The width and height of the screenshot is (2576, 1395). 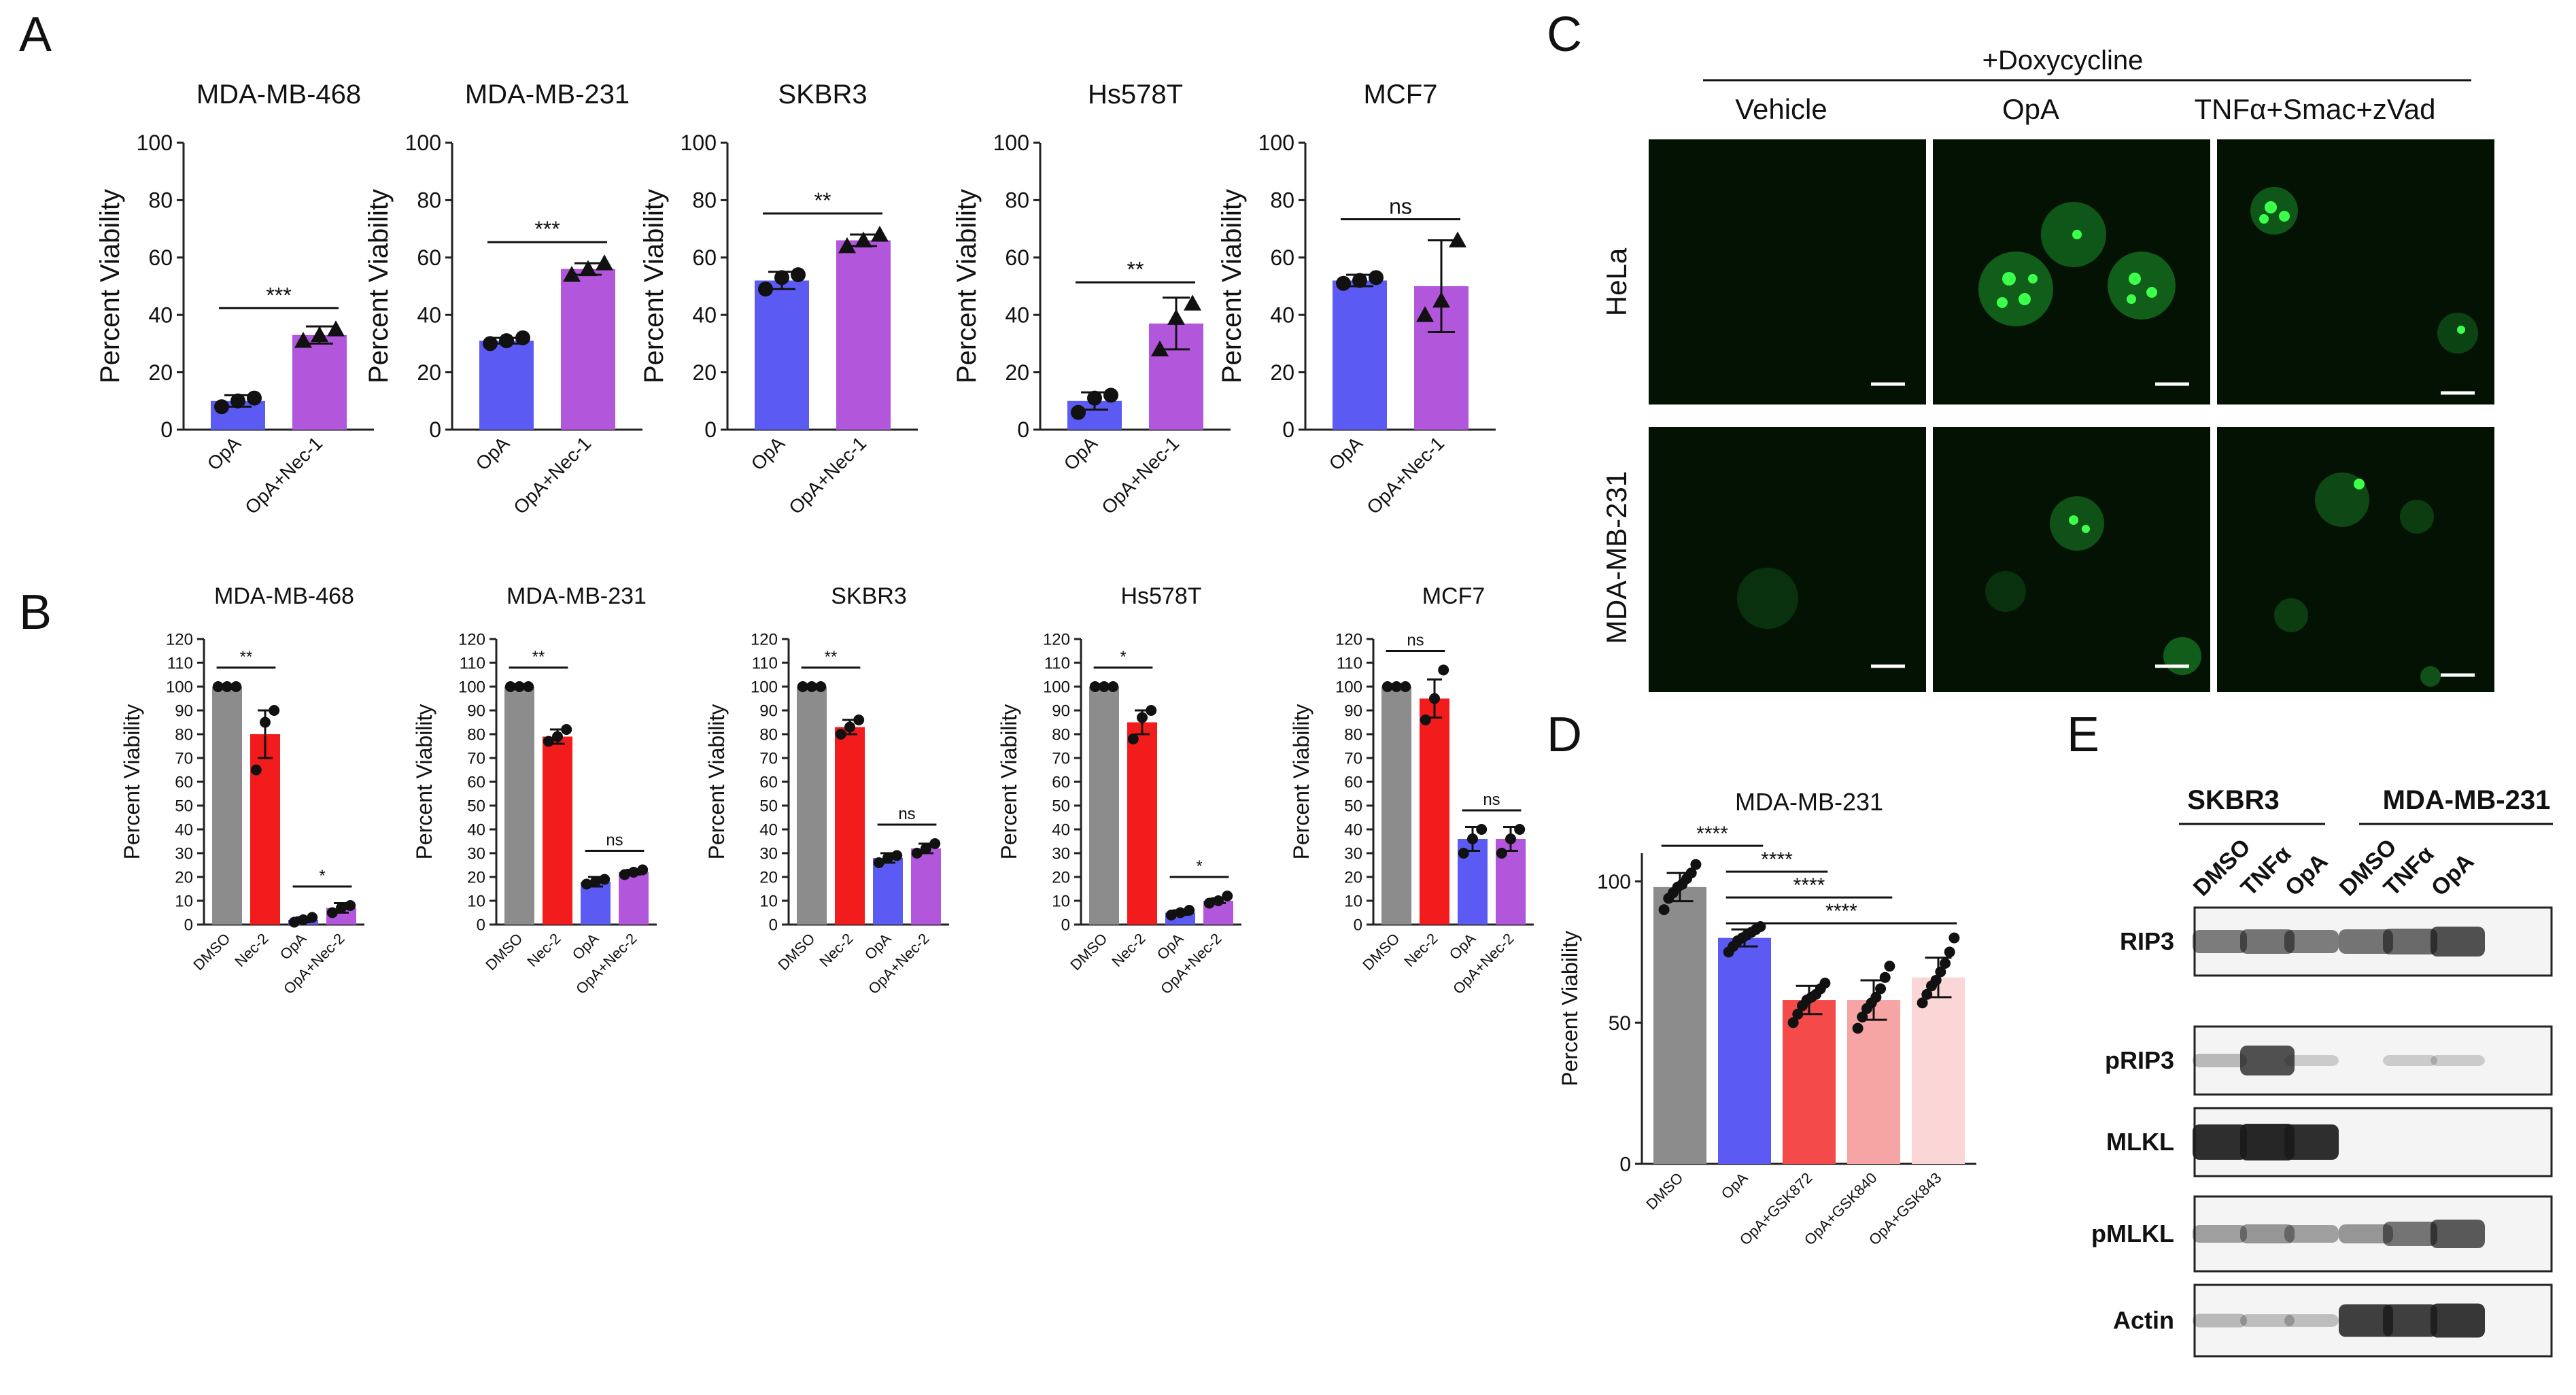 I want to click on image-mda-vehicle, so click(x=1787, y=559).